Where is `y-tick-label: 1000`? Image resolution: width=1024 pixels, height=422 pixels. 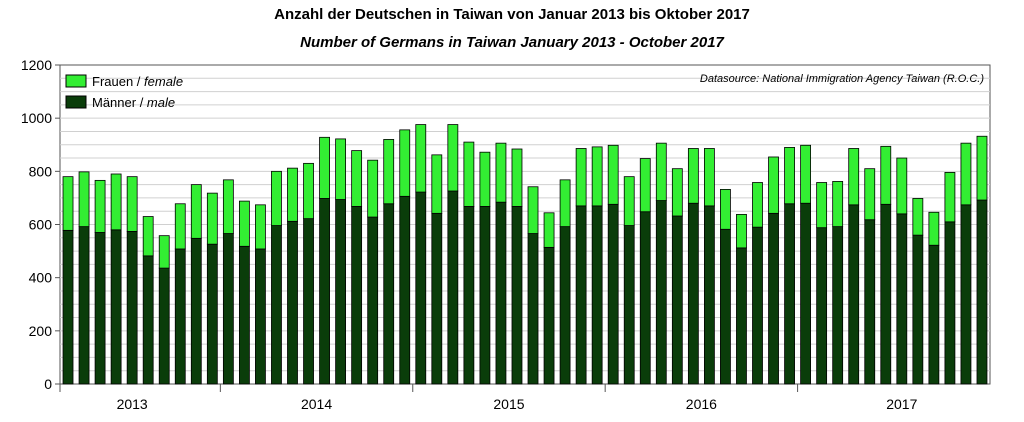 y-tick-label: 1000 is located at coordinates (36, 118).